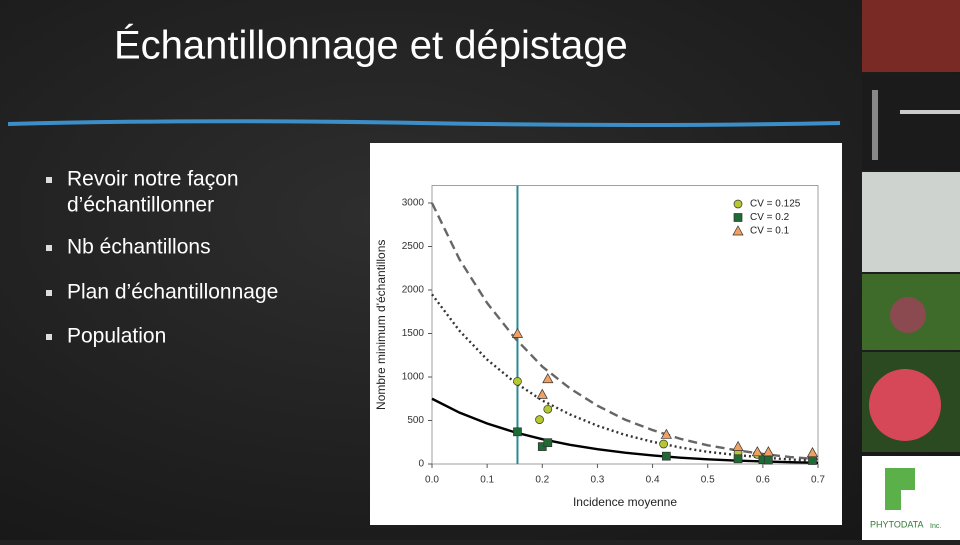 Image resolution: width=960 pixels, height=545 pixels. What do you see at coordinates (708, 480) in the screenshot?
I see `x-tick-label: 0.5` at bounding box center [708, 480].